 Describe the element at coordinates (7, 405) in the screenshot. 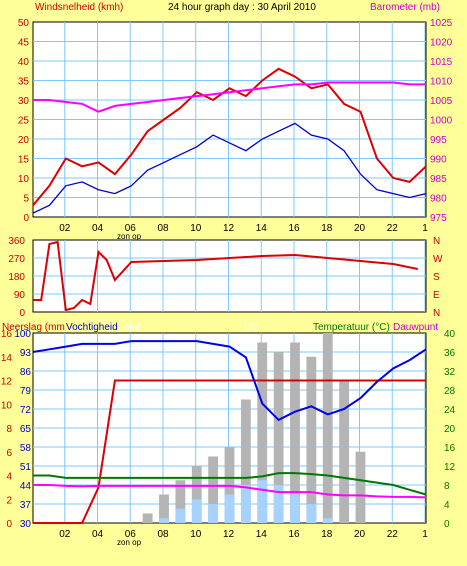

I see `rain-y-tick-label: 10` at that location.